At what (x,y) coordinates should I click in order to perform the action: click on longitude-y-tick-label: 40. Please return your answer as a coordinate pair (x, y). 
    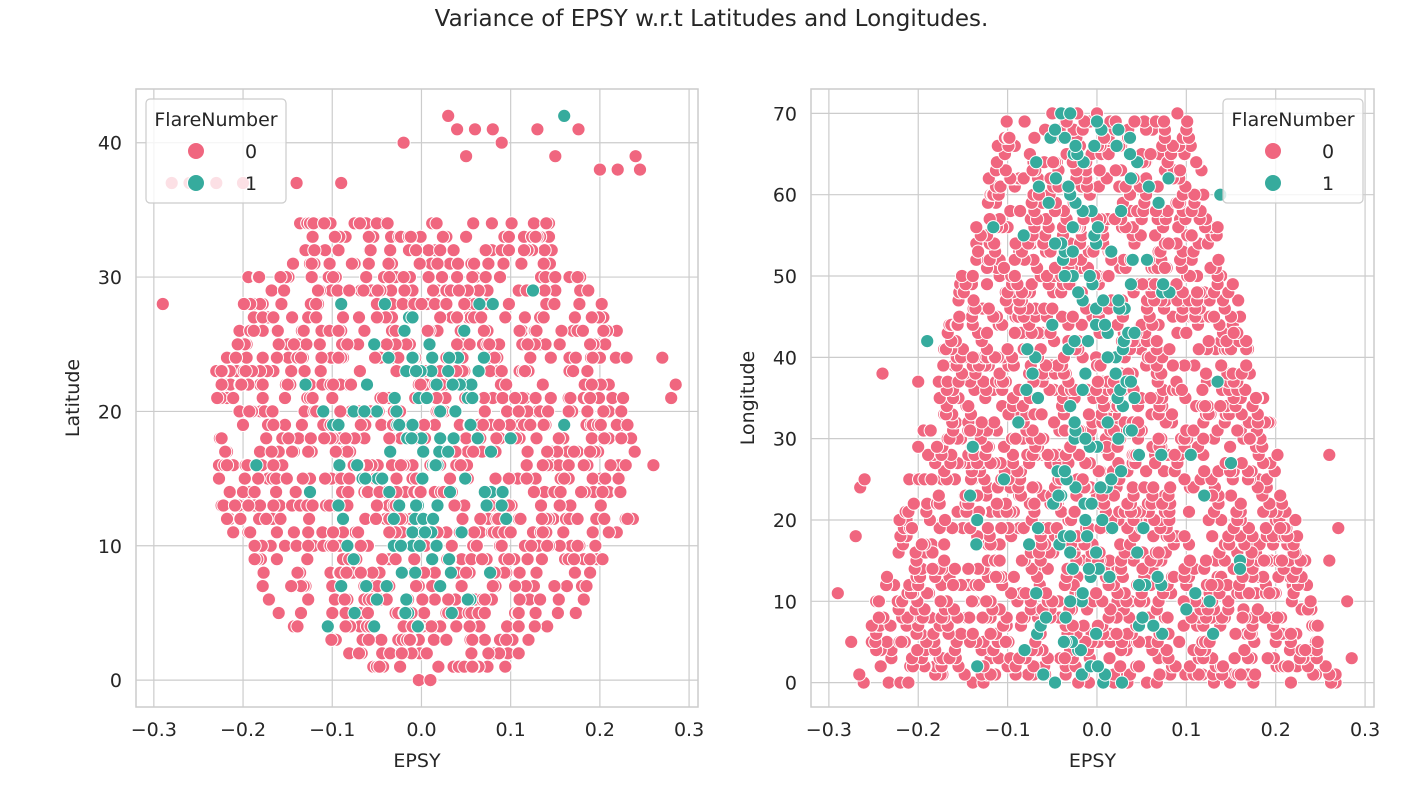
    Looking at the image, I should click on (785, 358).